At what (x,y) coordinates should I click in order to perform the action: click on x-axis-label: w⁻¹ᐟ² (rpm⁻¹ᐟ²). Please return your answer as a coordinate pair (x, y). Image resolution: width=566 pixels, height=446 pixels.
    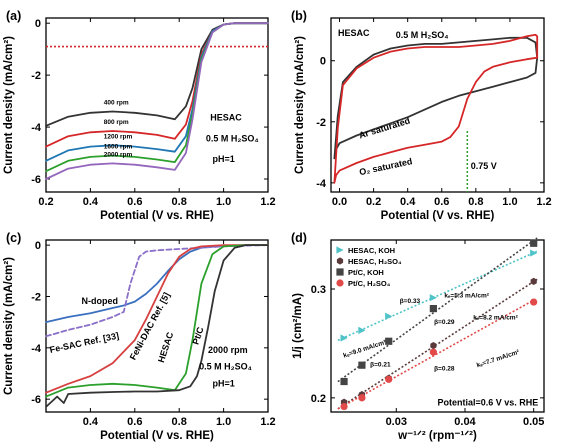
    Looking at the image, I should click on (437, 436).